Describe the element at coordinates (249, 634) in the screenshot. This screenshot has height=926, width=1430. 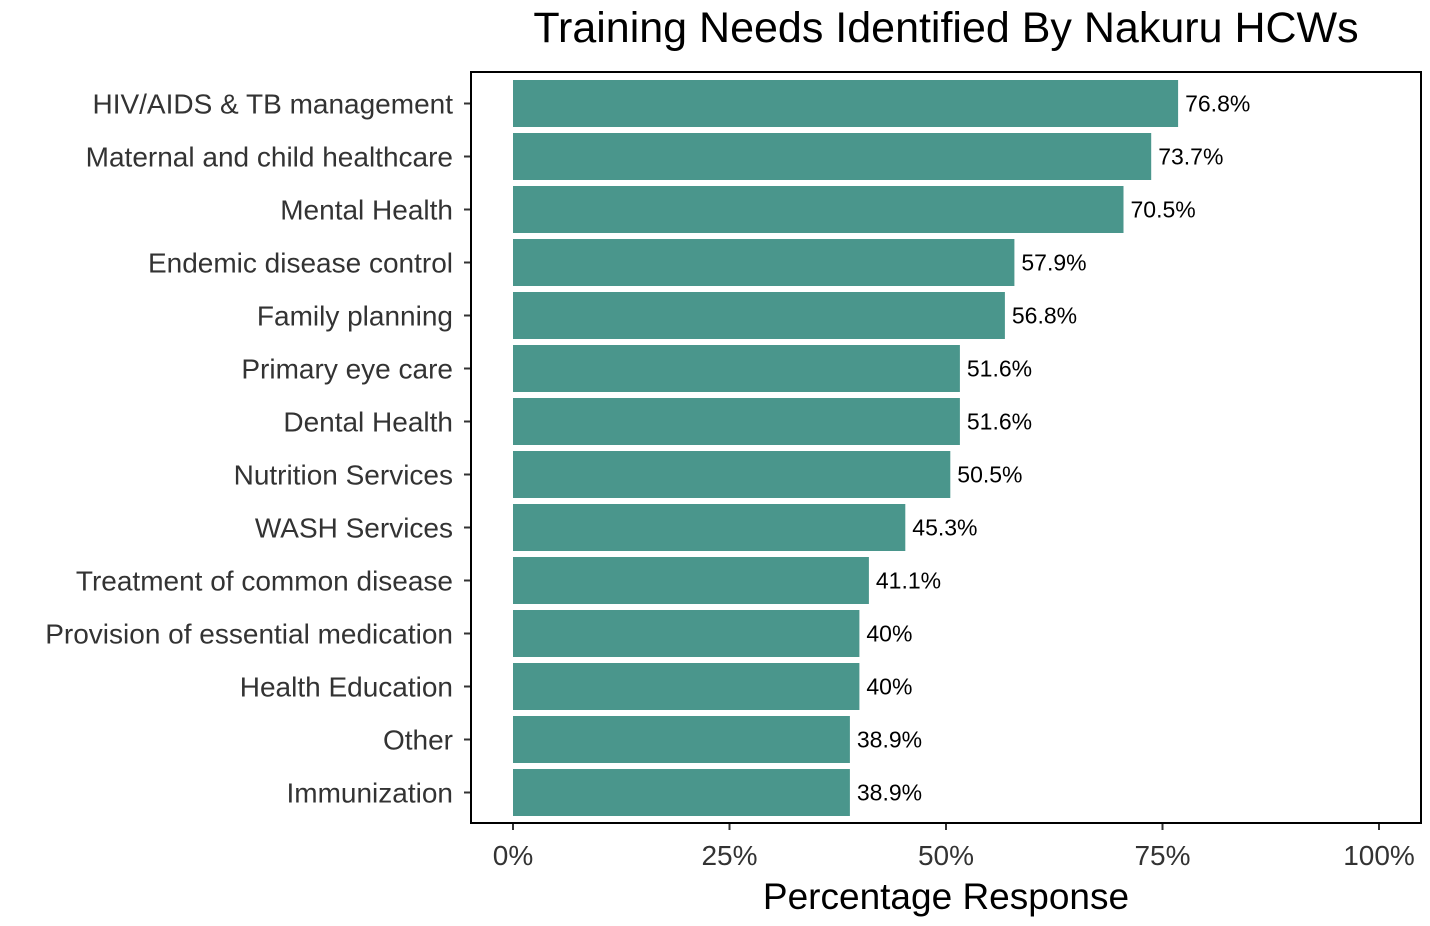
I see `category-label: Provision of essential medication` at that location.